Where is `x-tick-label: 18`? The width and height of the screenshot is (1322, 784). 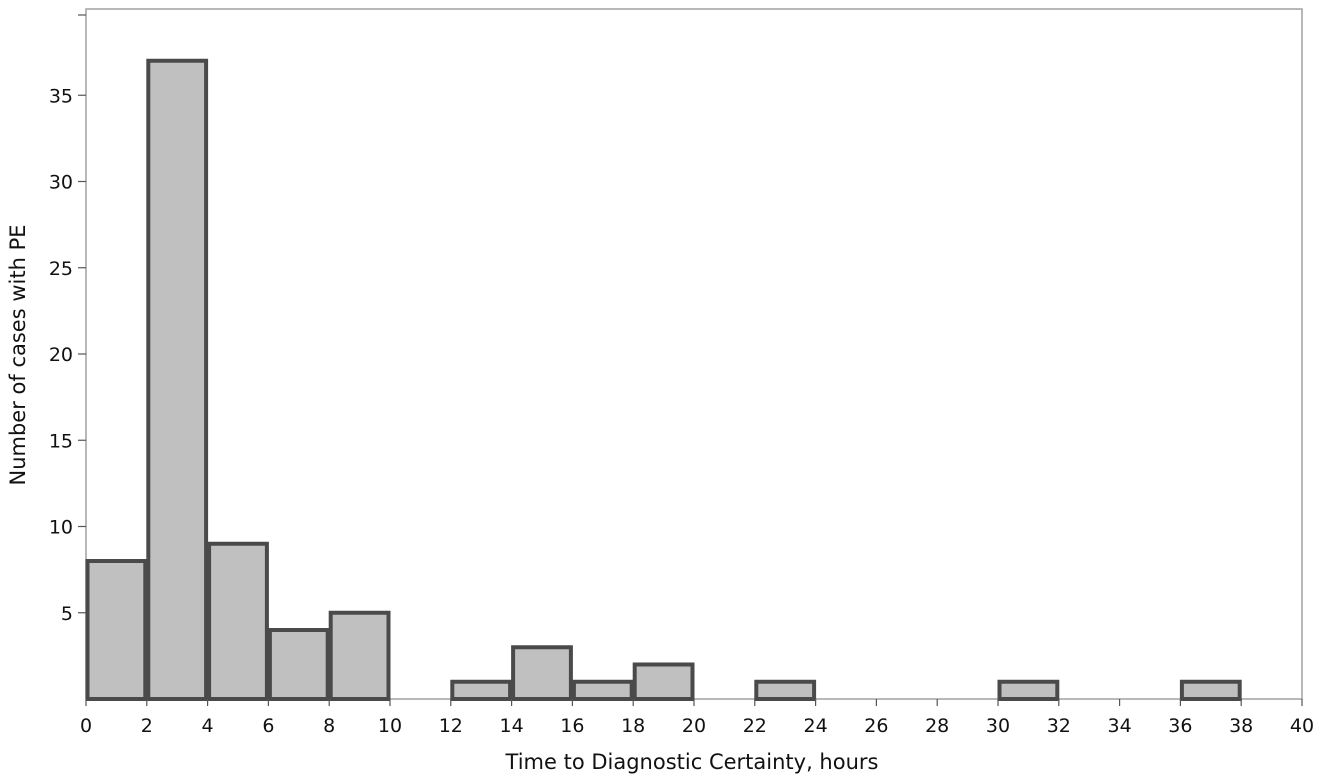
x-tick-label: 18 is located at coordinates (633, 726).